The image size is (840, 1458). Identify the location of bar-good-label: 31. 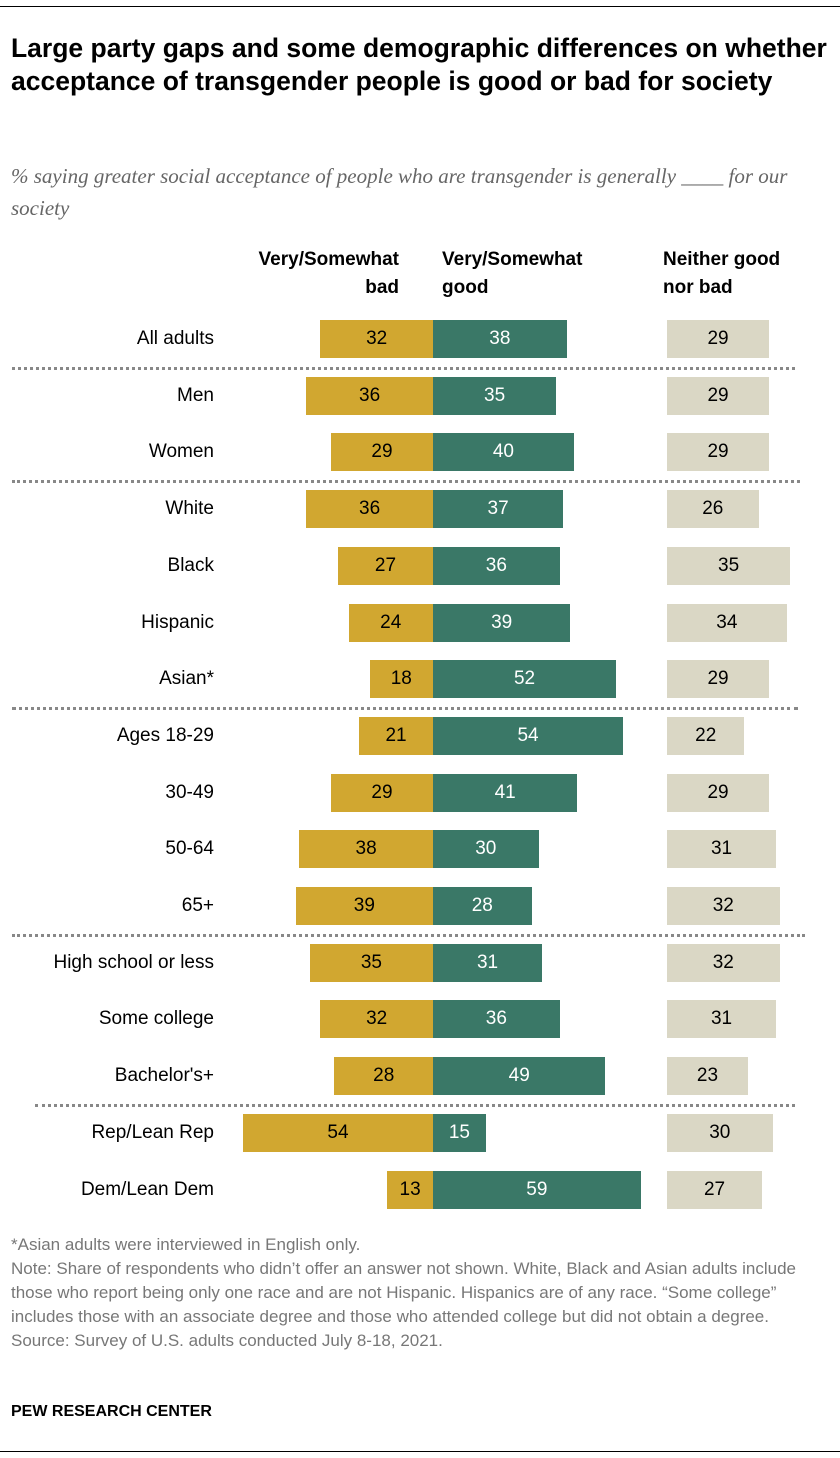
(487, 962).